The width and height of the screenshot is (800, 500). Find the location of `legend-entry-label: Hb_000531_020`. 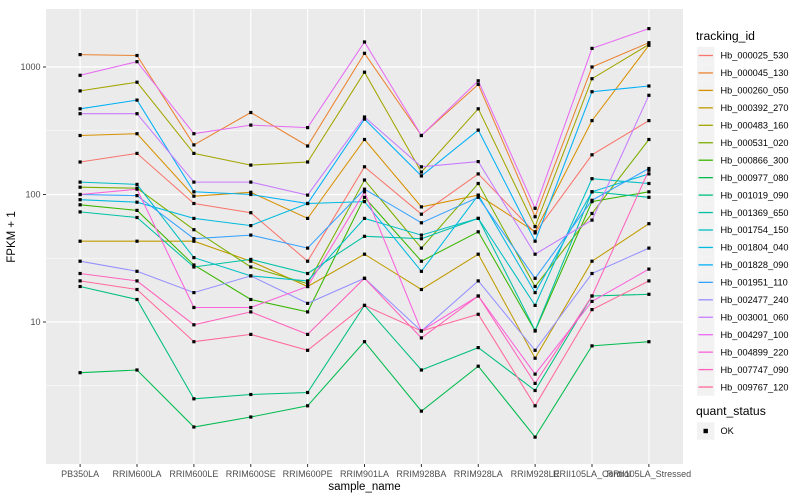

legend-entry-label: Hb_000531_020 is located at coordinates (755, 143).